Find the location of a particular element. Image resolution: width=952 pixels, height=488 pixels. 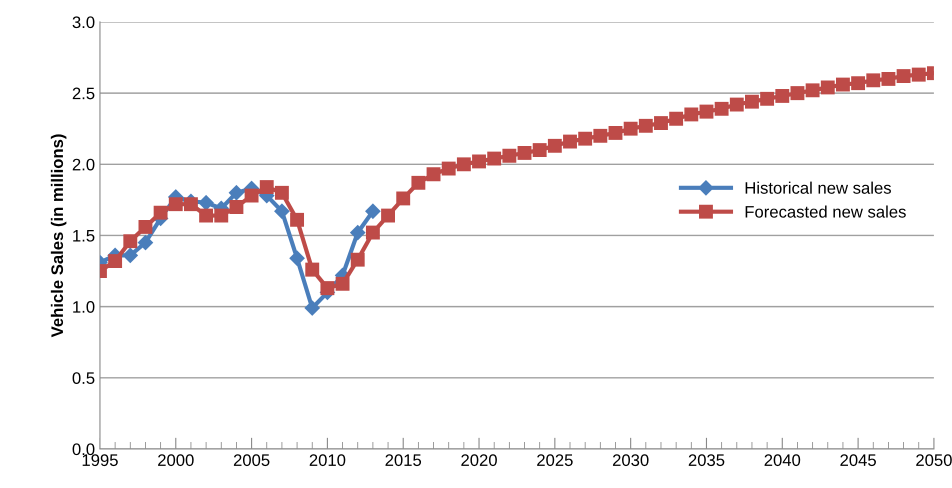

y-tick-label: 2.5 is located at coordinates (83, 94).